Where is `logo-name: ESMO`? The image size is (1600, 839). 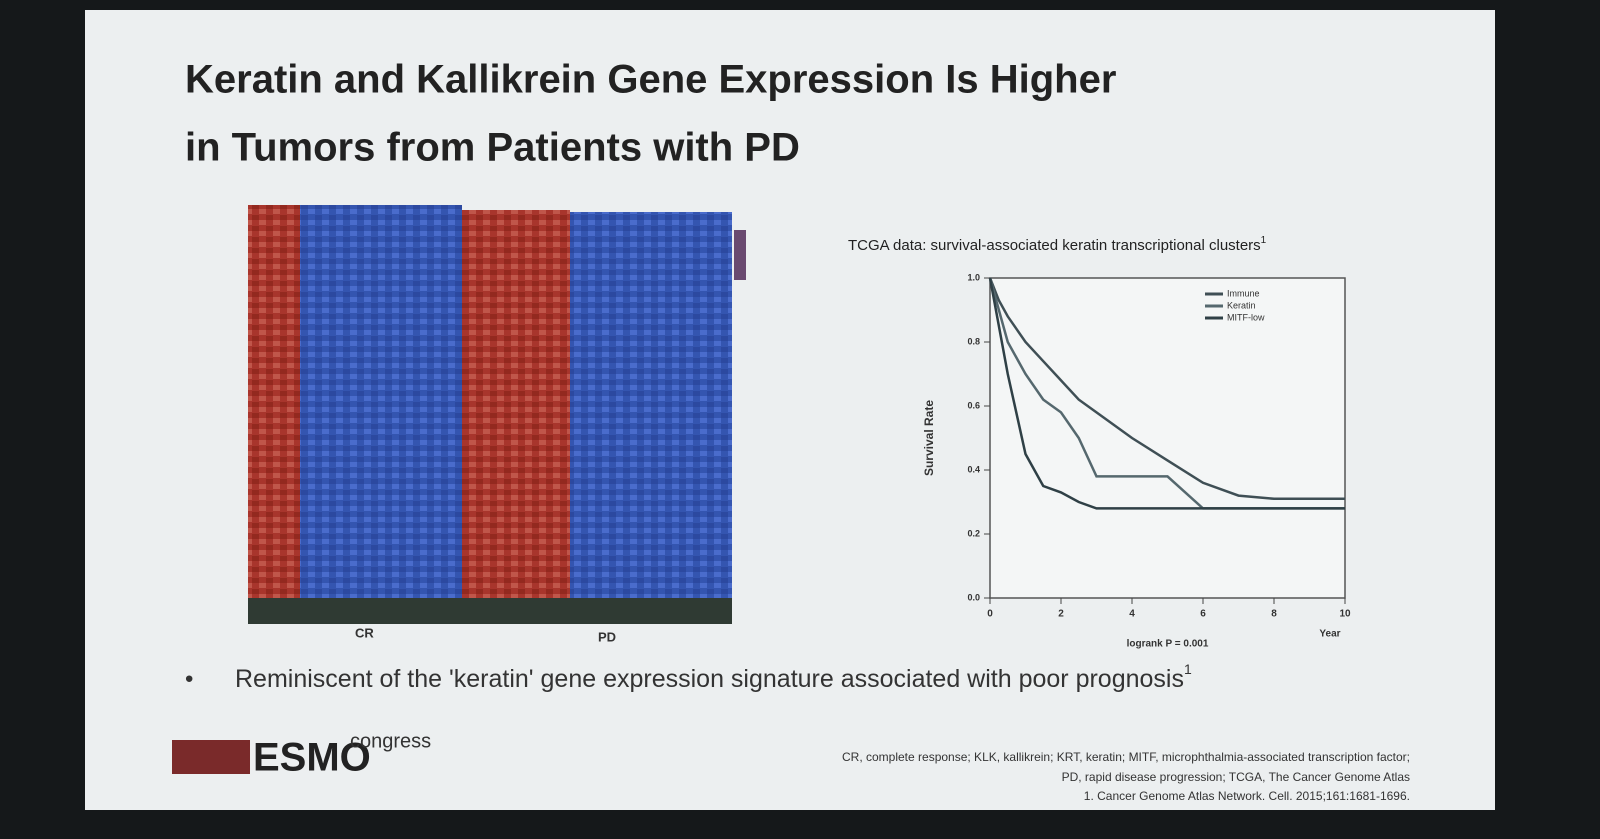
logo-name: ESMO is located at coordinates (312, 758).